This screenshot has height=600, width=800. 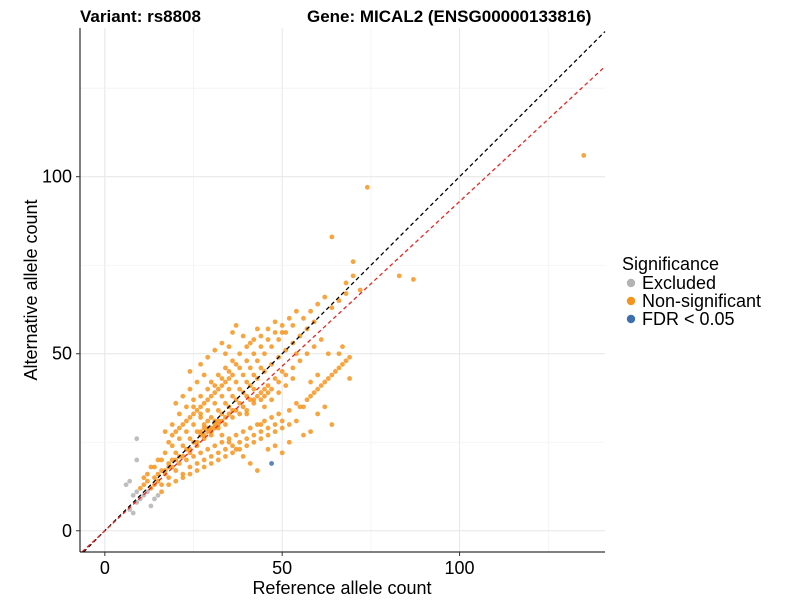 What do you see at coordinates (449, 16) in the screenshot?
I see `chart-title-gene: Gene: MICAL2 (ENSG00000133816)` at bounding box center [449, 16].